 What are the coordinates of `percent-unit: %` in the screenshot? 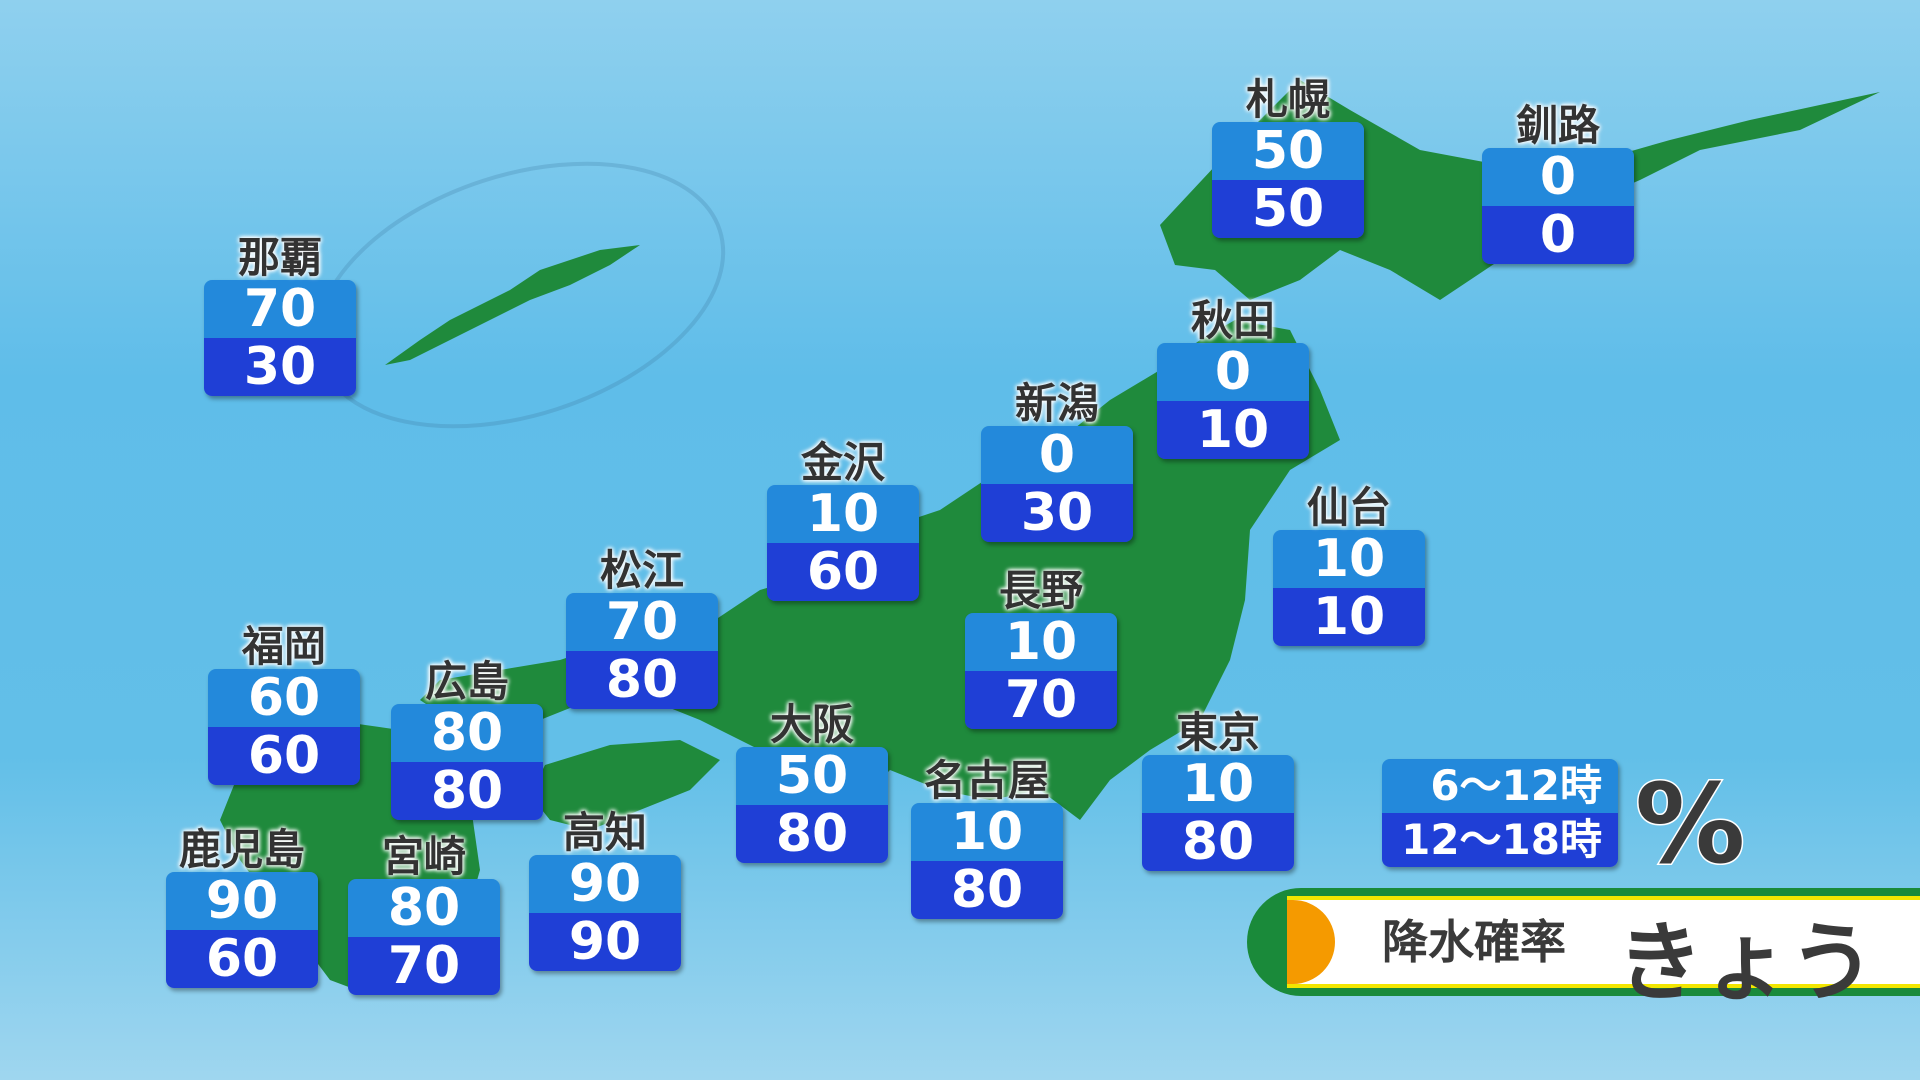 It's located at (1689, 824).